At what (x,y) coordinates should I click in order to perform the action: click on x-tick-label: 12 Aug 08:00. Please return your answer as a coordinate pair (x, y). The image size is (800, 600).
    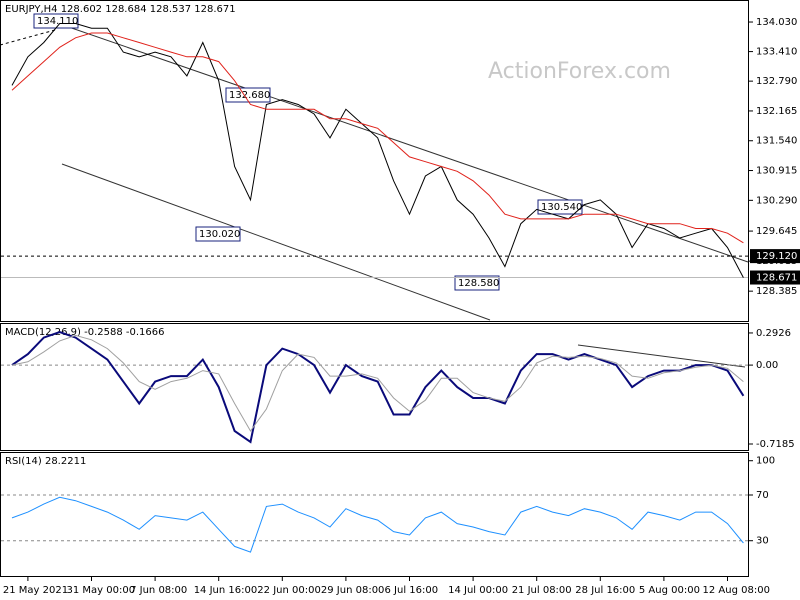
    Looking at the image, I should click on (736, 590).